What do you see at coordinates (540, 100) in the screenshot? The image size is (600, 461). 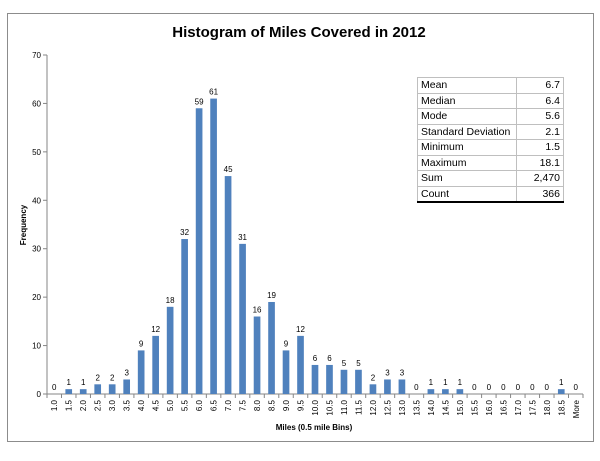 I see `stat-value: 6.4` at bounding box center [540, 100].